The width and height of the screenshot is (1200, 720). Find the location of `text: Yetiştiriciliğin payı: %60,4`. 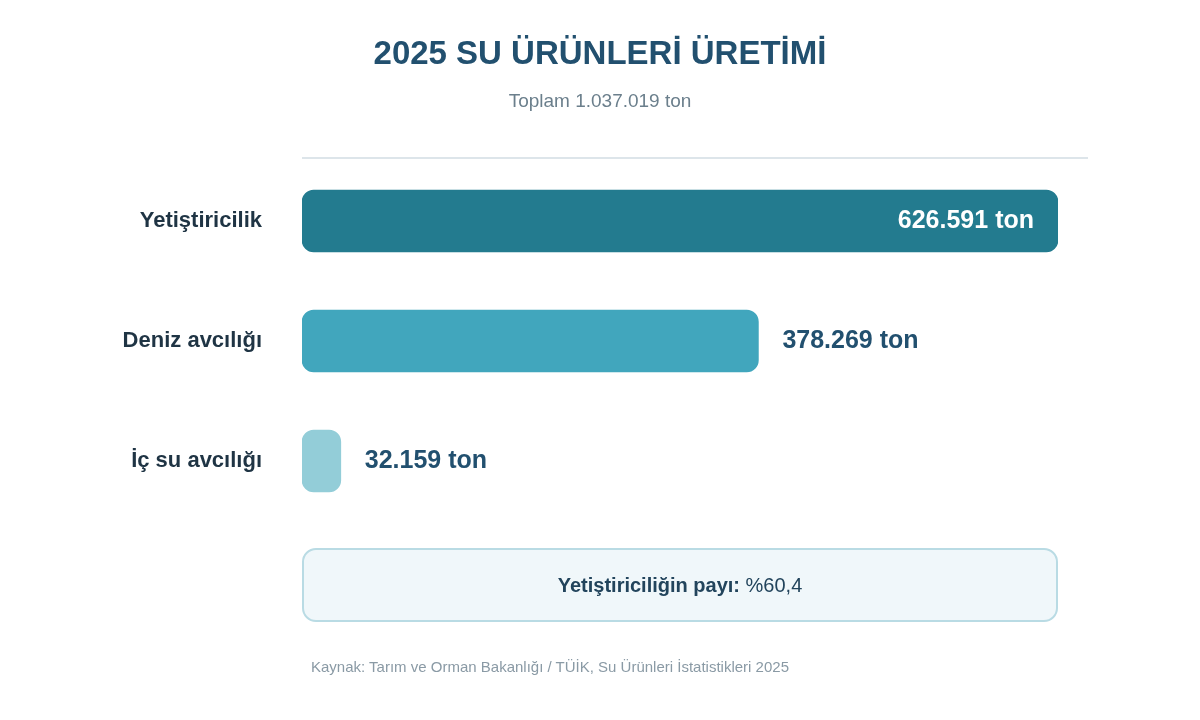

text: Yetiştiriciliğin payı: %60,4 is located at coordinates (680, 585).